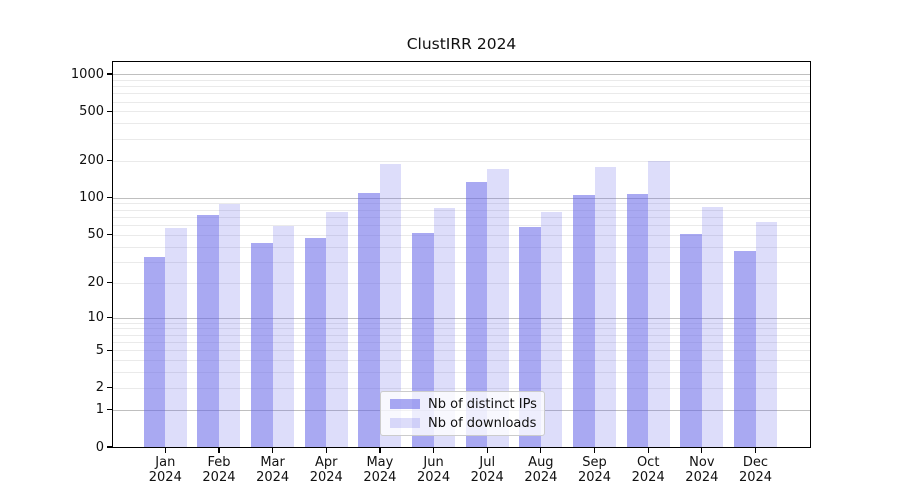 This screenshot has height=500, width=900. What do you see at coordinates (745, 348) in the screenshot?
I see `bar-dec-distinct-ips` at bounding box center [745, 348].